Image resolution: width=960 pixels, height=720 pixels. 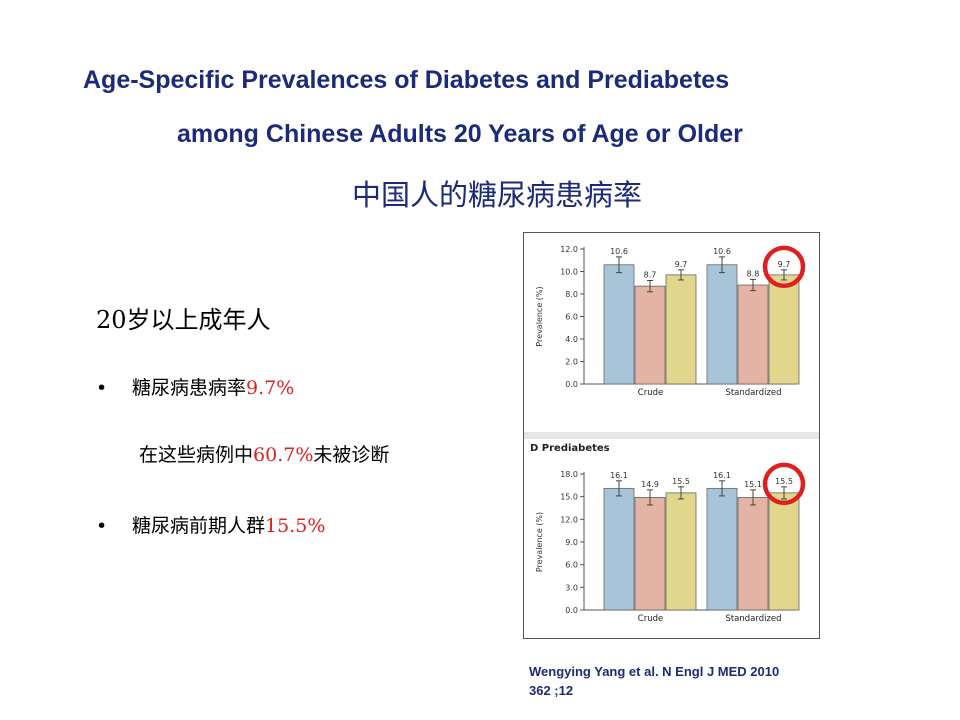 What do you see at coordinates (270, 388) in the screenshot?
I see `bullet-value: 9.7%` at bounding box center [270, 388].